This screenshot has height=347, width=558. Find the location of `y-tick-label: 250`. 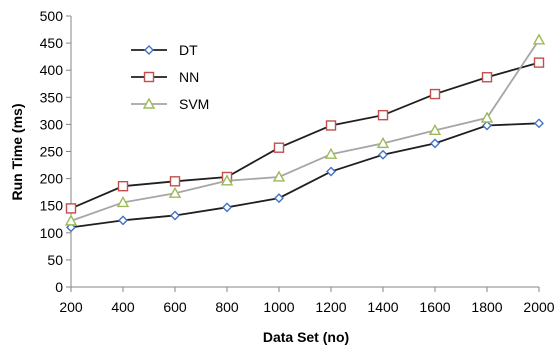

y-tick-label: 250 is located at coordinates (52, 152).